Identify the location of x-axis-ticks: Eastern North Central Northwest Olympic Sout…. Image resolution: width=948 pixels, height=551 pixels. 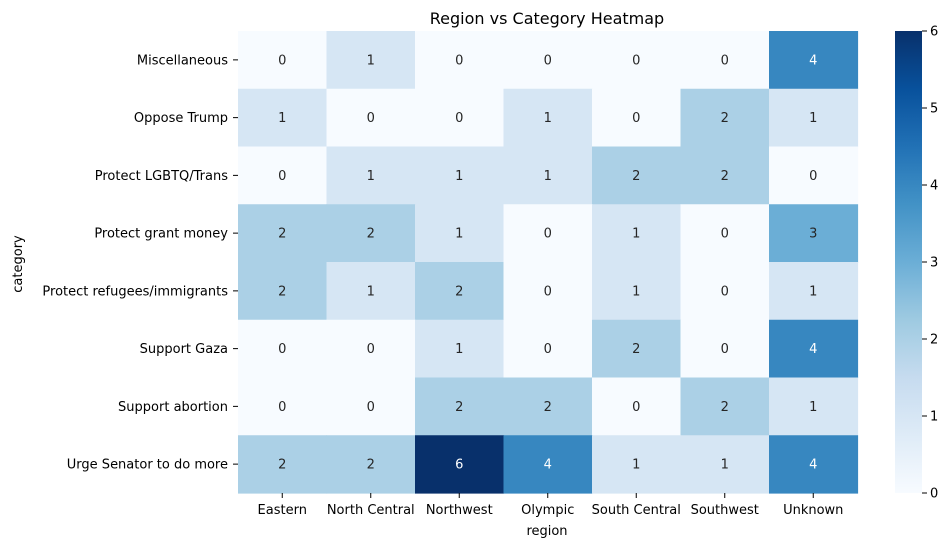
(550, 505).